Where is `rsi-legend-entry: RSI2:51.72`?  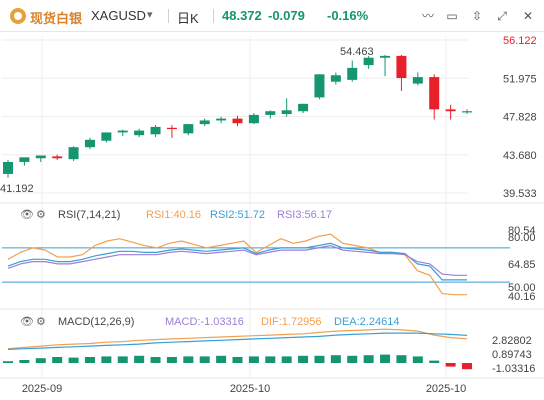
rsi-legend-entry: RSI2:51.72 is located at coordinates (237, 215).